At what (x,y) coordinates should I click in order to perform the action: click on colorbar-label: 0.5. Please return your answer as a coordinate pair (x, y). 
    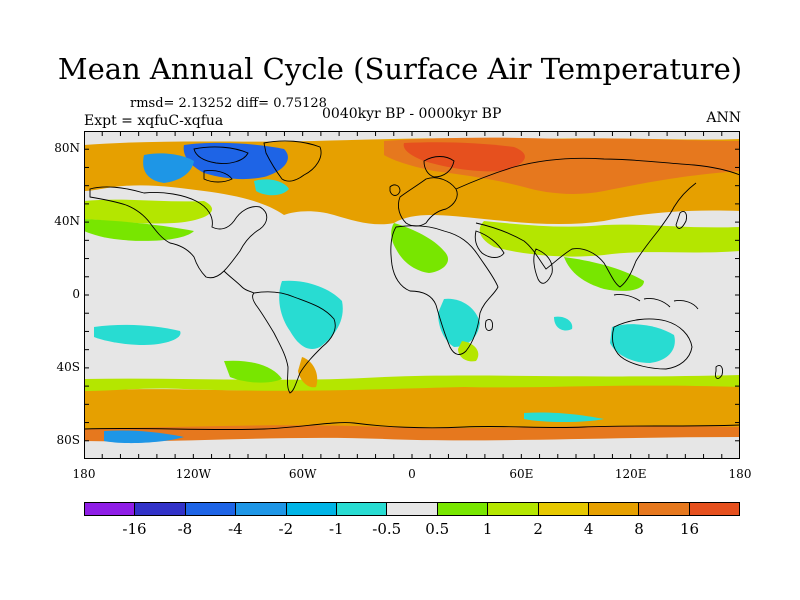
    Looking at the image, I should click on (437, 529).